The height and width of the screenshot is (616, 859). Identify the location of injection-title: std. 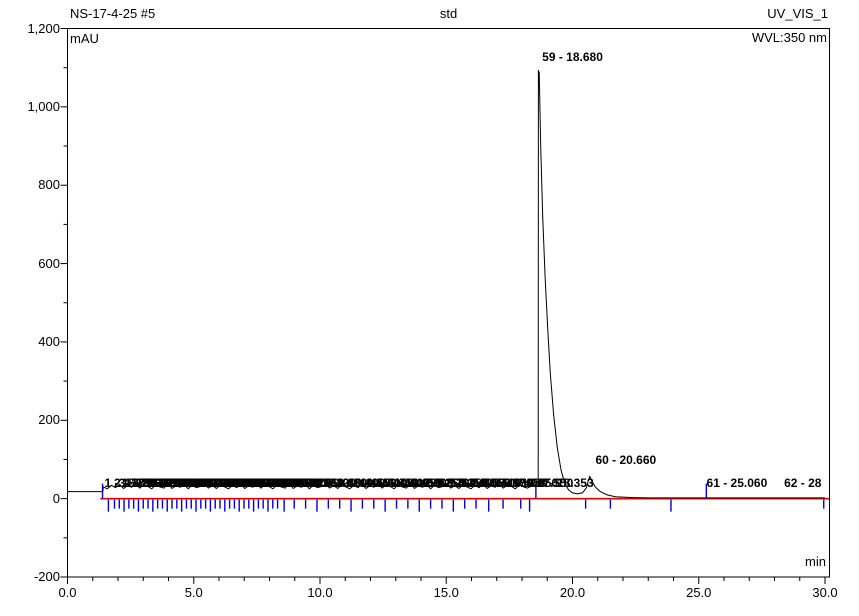
(448, 13).